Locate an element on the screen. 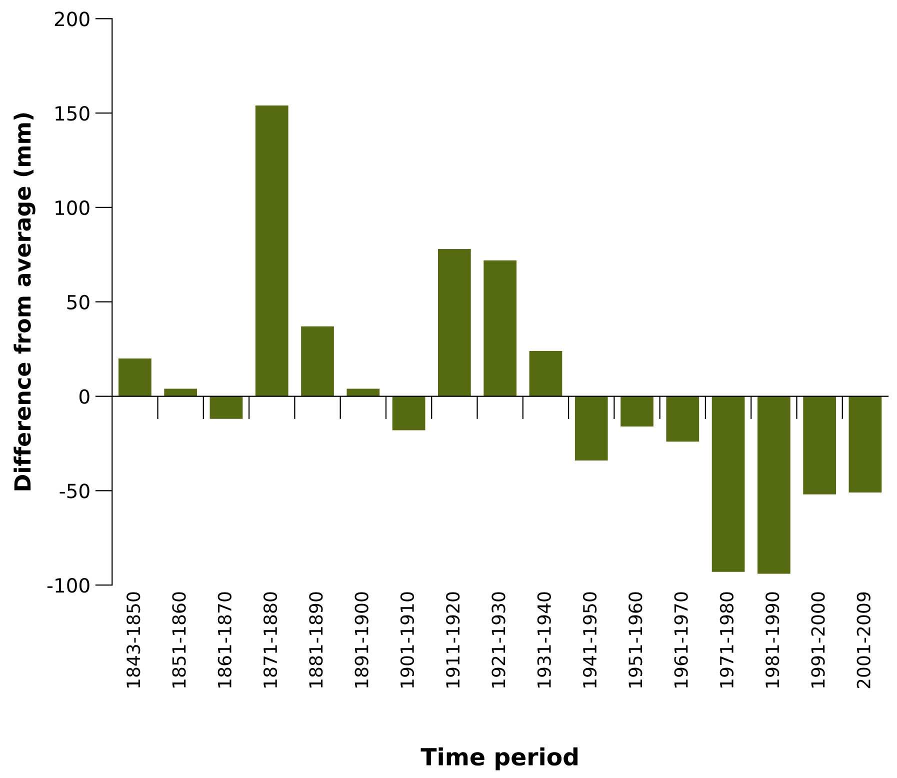  y-tick-label: -50 is located at coordinates (75, 491).